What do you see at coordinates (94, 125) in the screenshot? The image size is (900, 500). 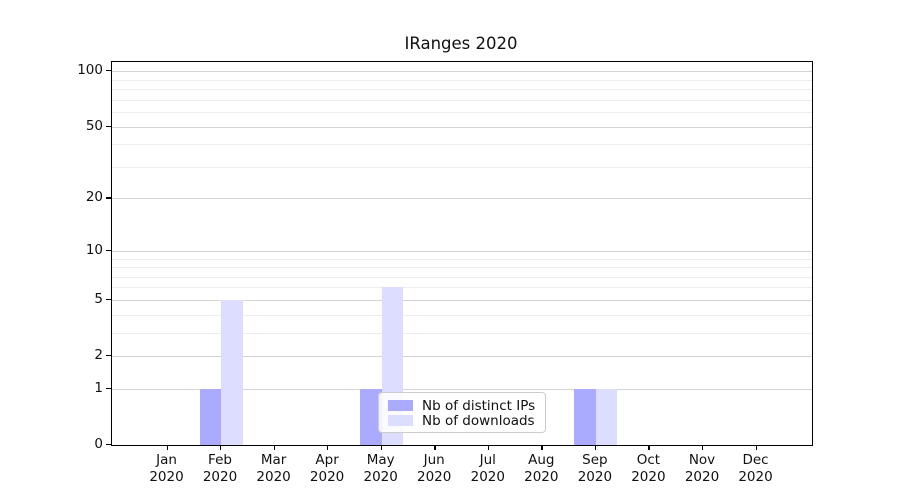 I see `y-tick-label: 50` at bounding box center [94, 125].